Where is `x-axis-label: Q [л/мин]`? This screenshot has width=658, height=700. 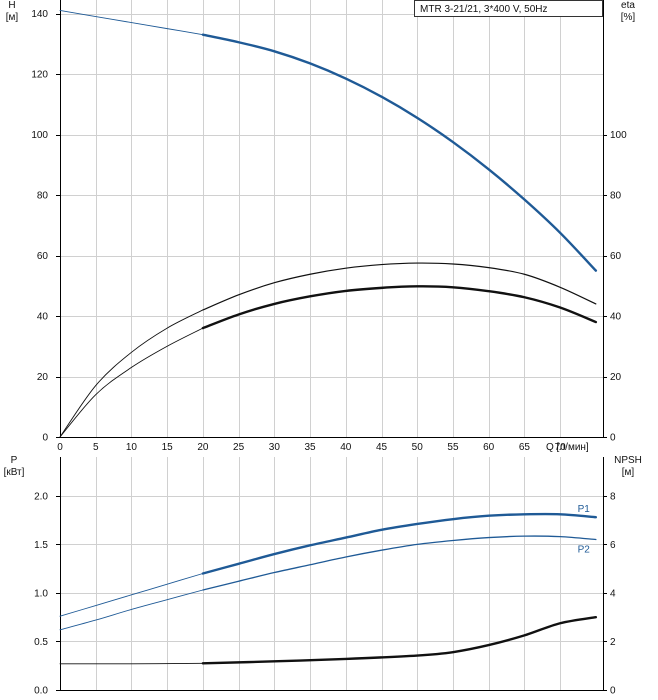 x-axis-label: Q [л/мин] is located at coordinates (567, 447).